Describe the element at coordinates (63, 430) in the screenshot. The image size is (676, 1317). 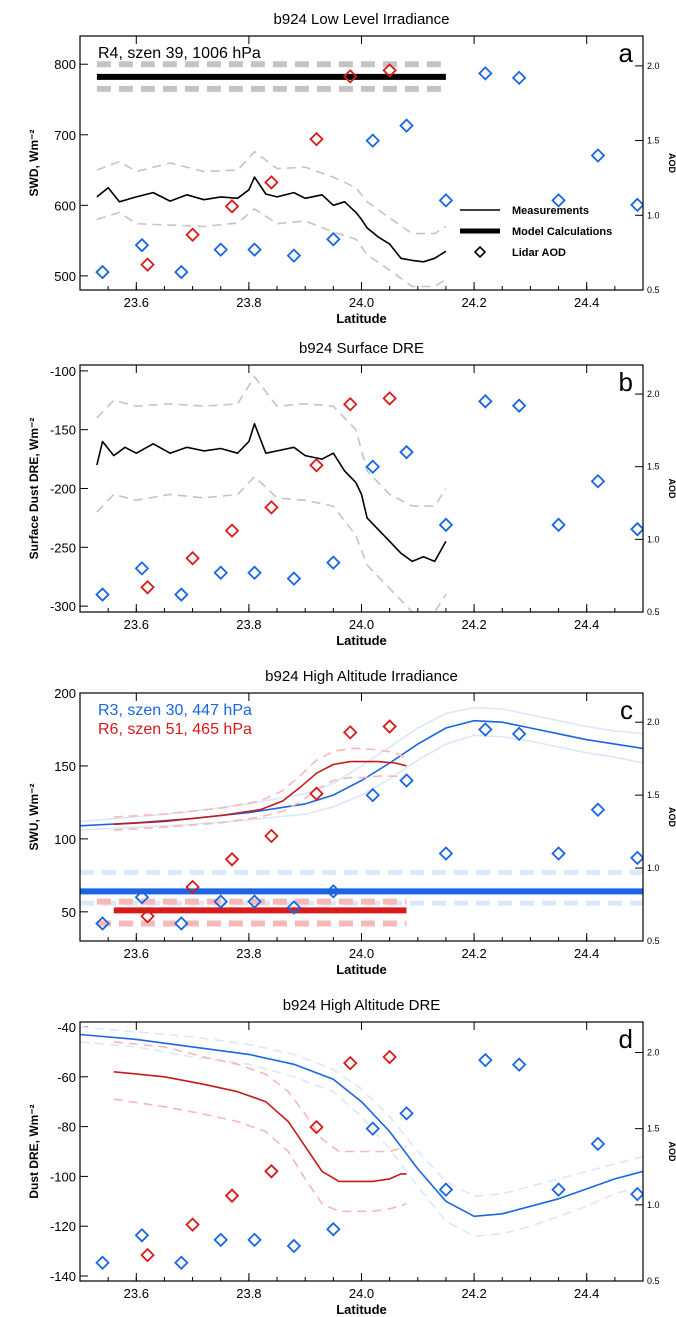
I see `y-tick-label: -150` at that location.